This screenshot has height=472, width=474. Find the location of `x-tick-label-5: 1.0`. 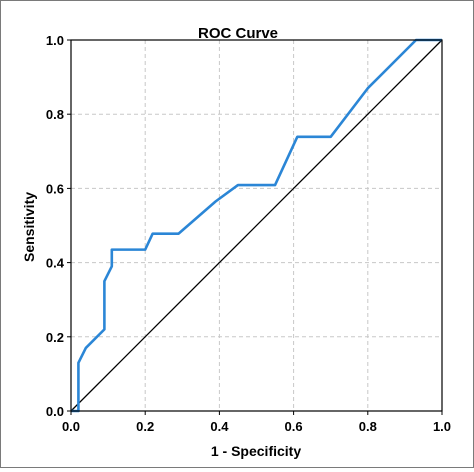

x-tick-label-5: 1.0 is located at coordinates (442, 426).